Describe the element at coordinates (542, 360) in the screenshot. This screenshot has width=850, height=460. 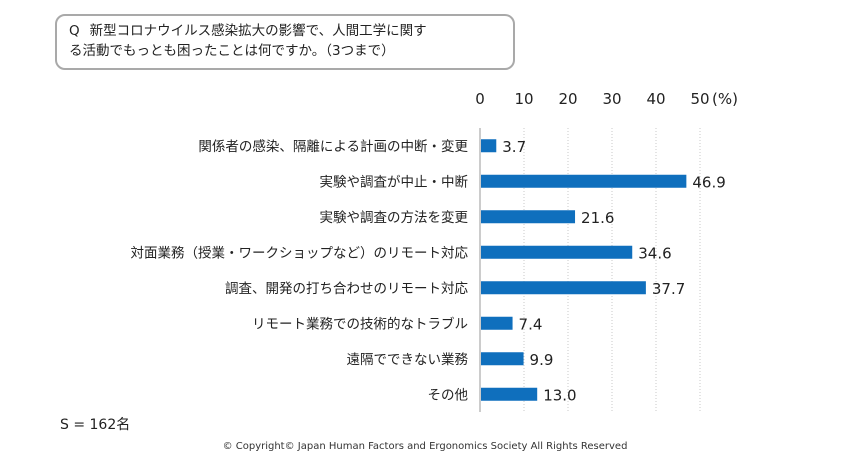
I see `value-label: 9.9` at that location.